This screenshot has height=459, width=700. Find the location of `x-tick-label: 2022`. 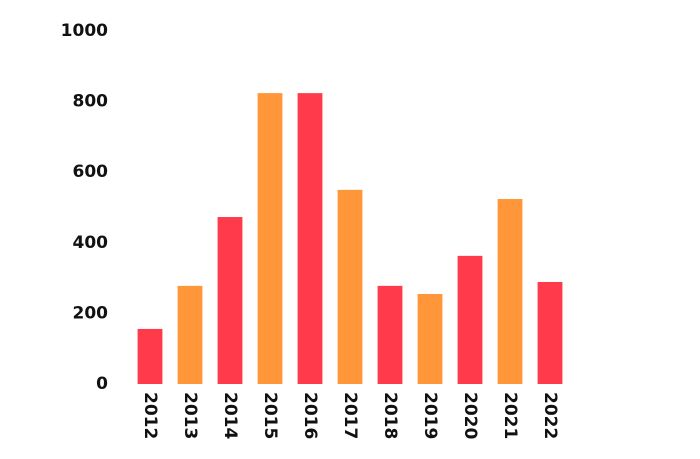

x-tick-label: 2022 is located at coordinates (550, 415).